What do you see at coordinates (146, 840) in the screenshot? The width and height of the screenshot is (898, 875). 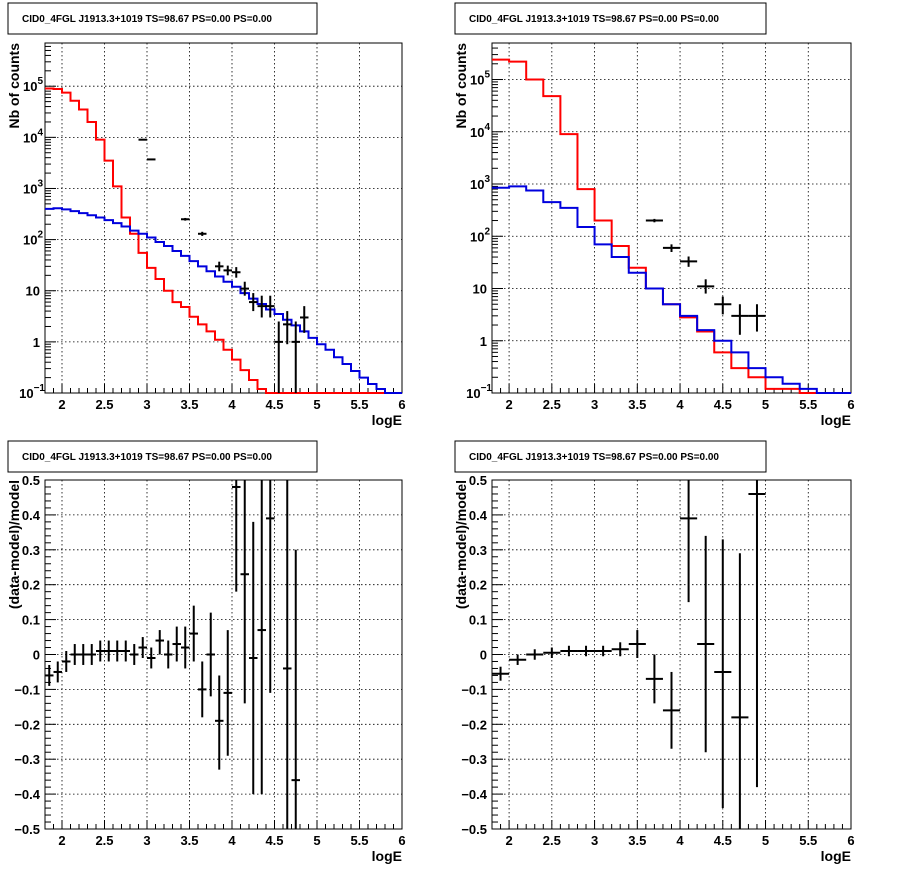 I see `x-tick-label: 3` at bounding box center [146, 840].